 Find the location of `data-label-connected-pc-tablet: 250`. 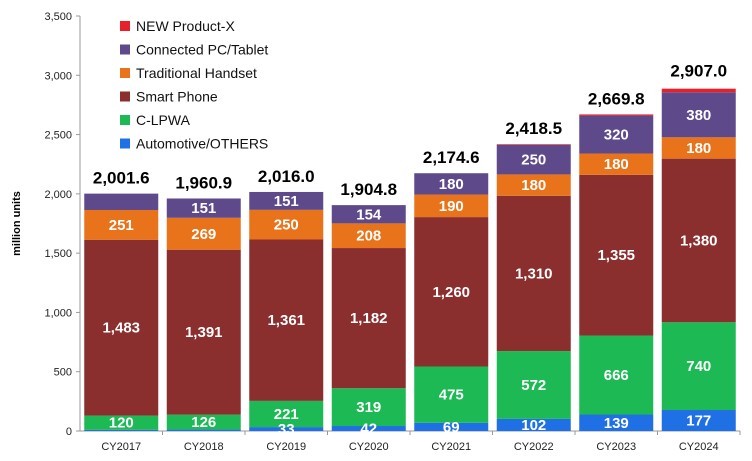

data-label-connected-pc-tablet: 250 is located at coordinates (533, 160).